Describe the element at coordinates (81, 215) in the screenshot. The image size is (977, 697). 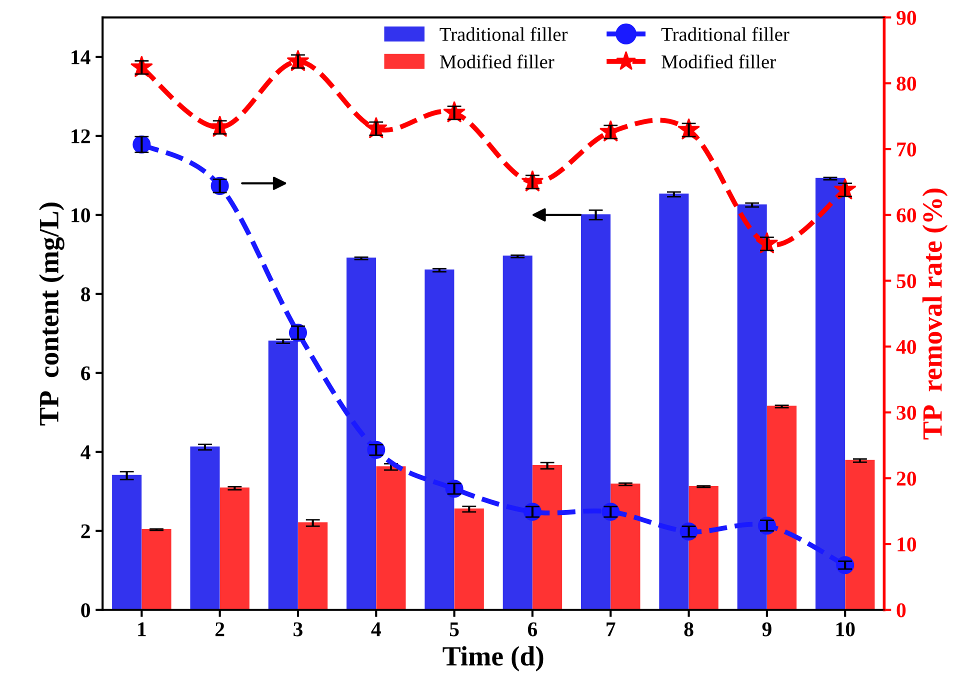
I see `y-tick-label: 10` at that location.